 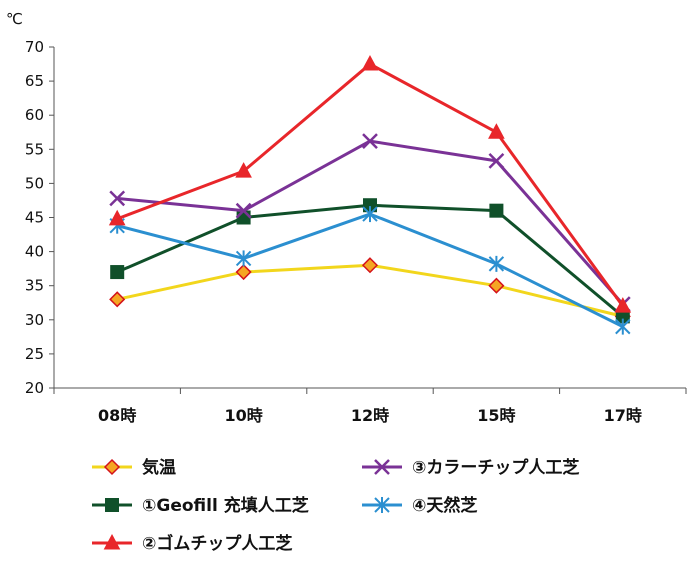 I want to click on x-tick-label: 08時, so click(x=117, y=415).